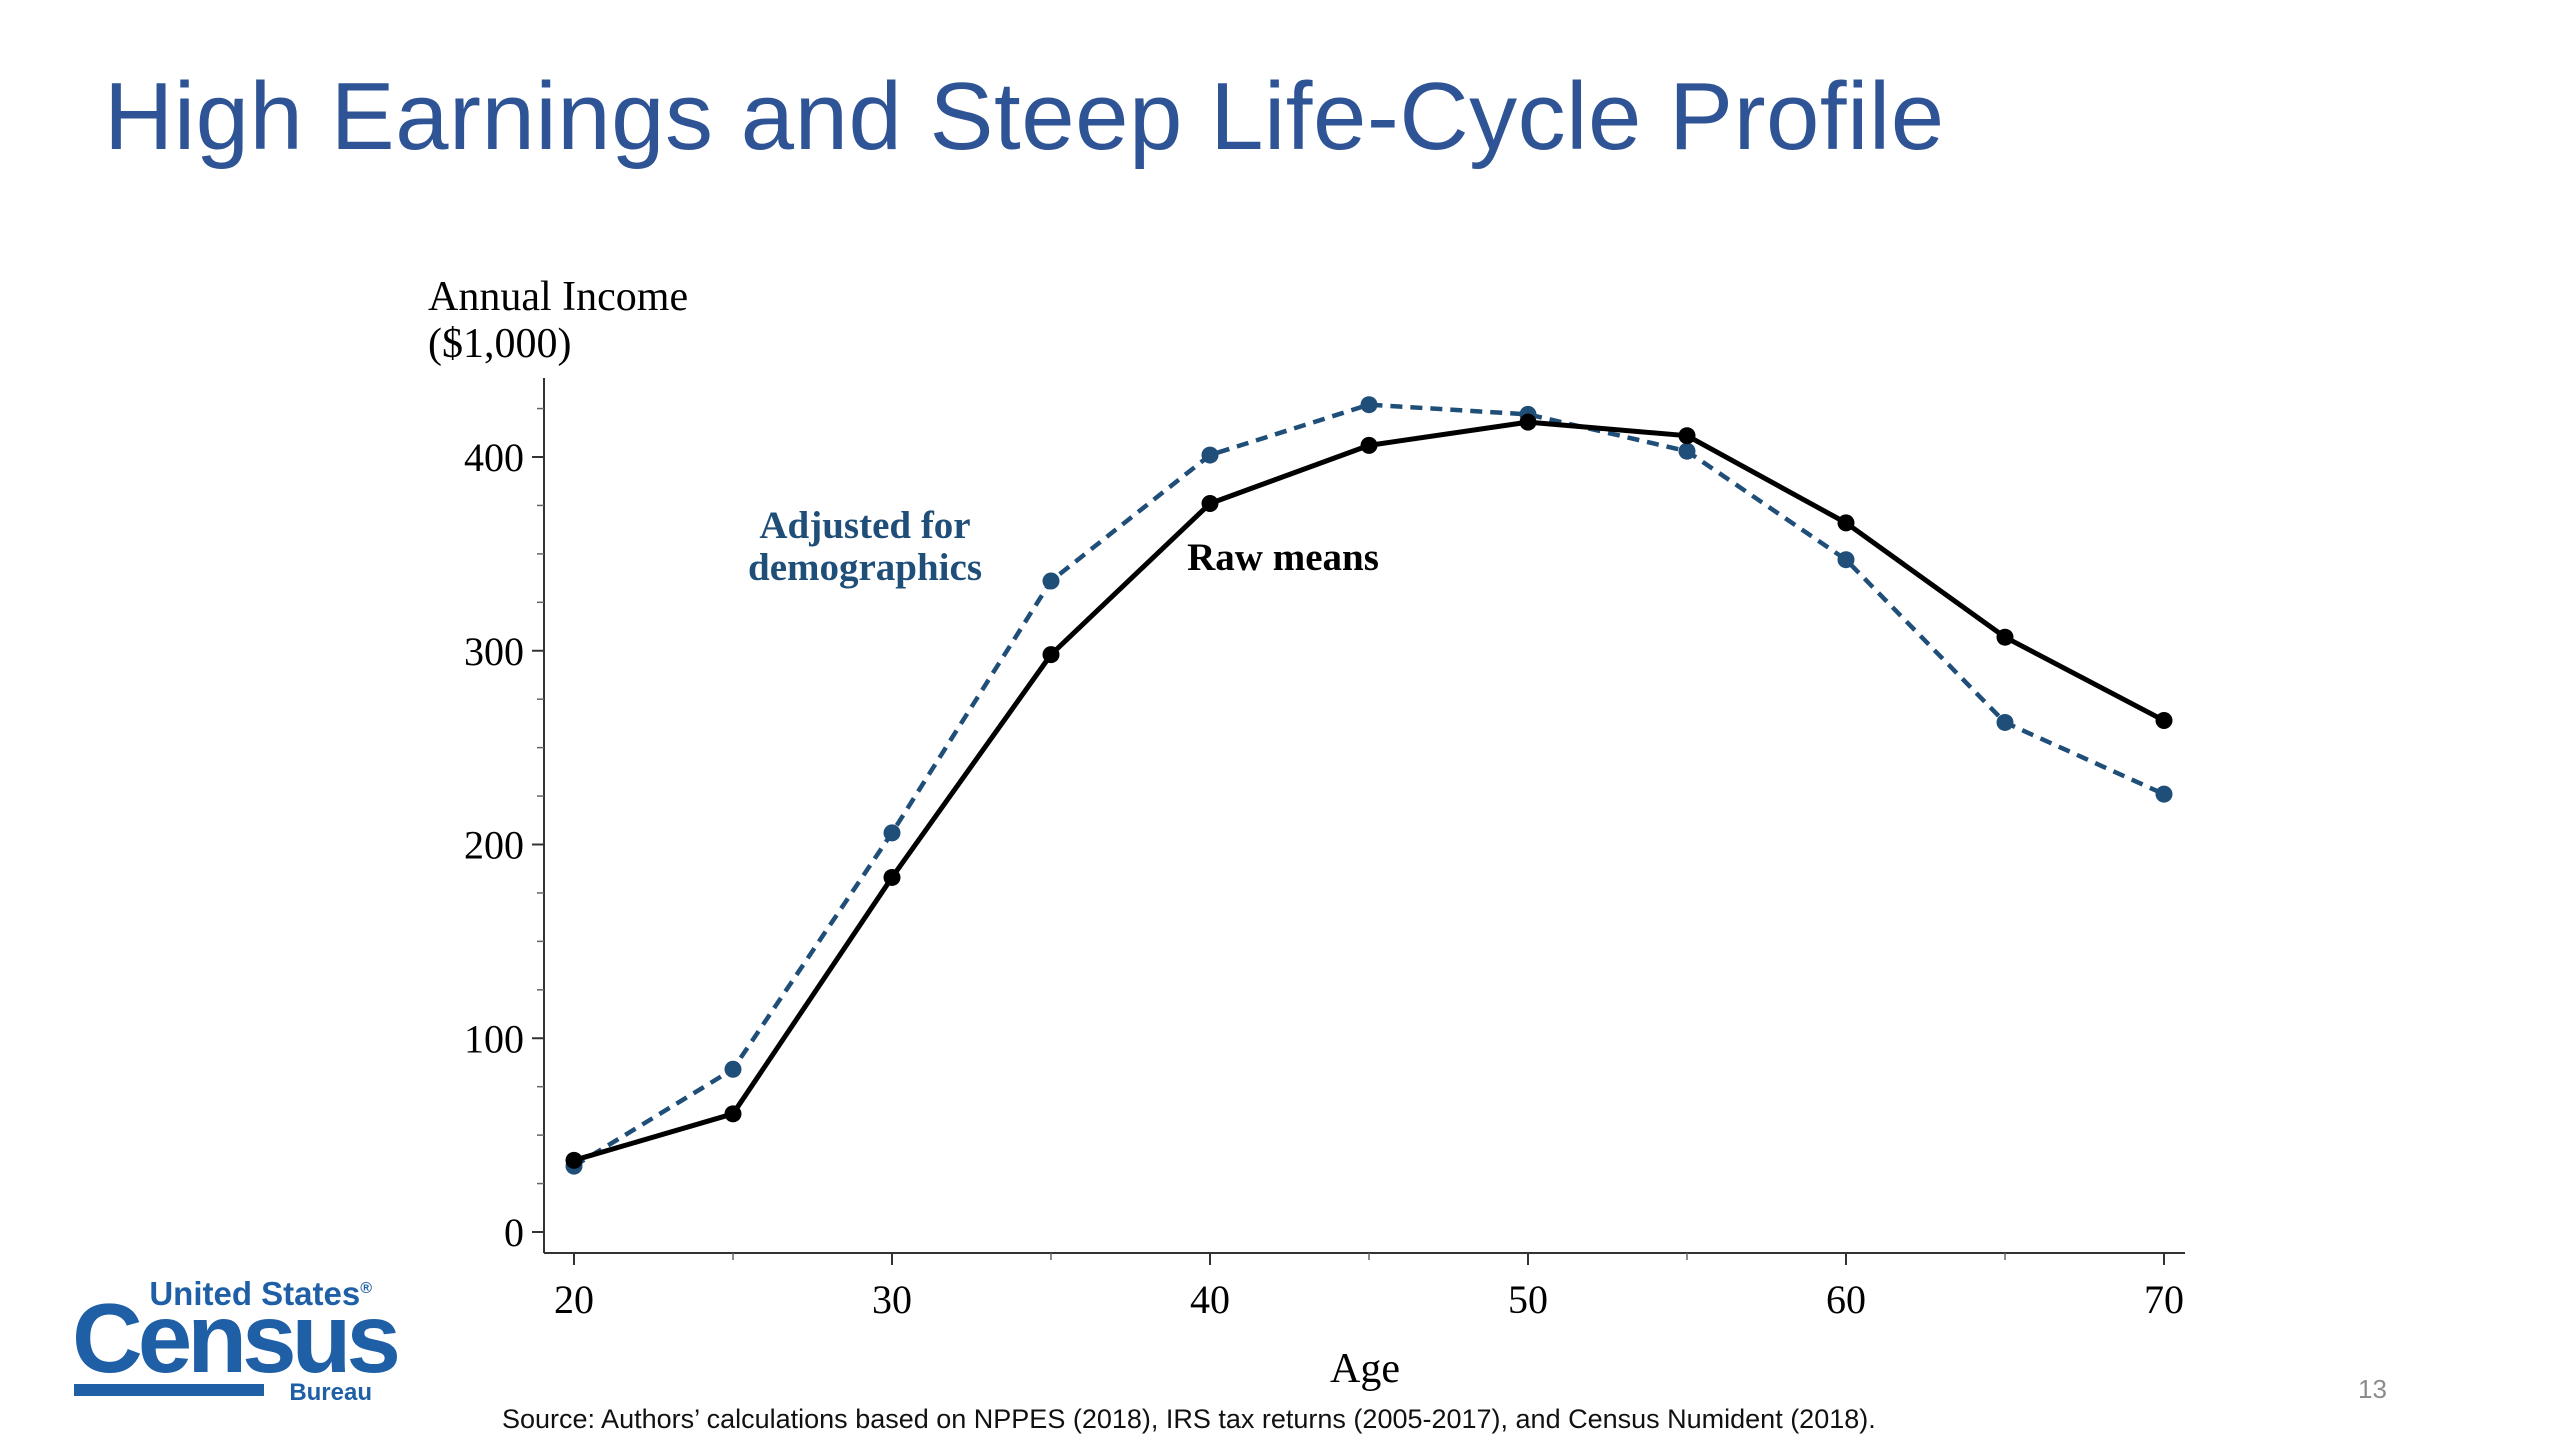 This screenshot has height=1440, width=2560. What do you see at coordinates (494, 845) in the screenshot?
I see `y-tick-label: 200` at bounding box center [494, 845].